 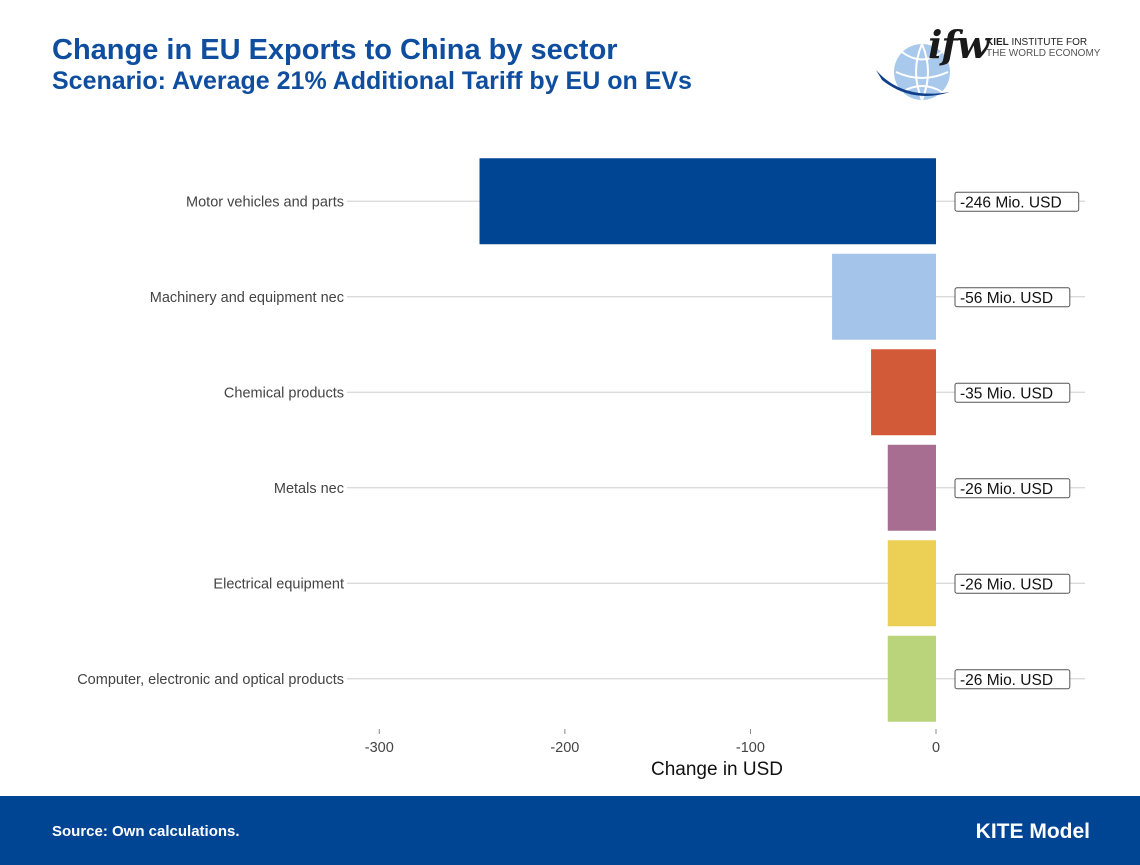 I want to click on x-tick-label: -100, so click(x=750, y=748).